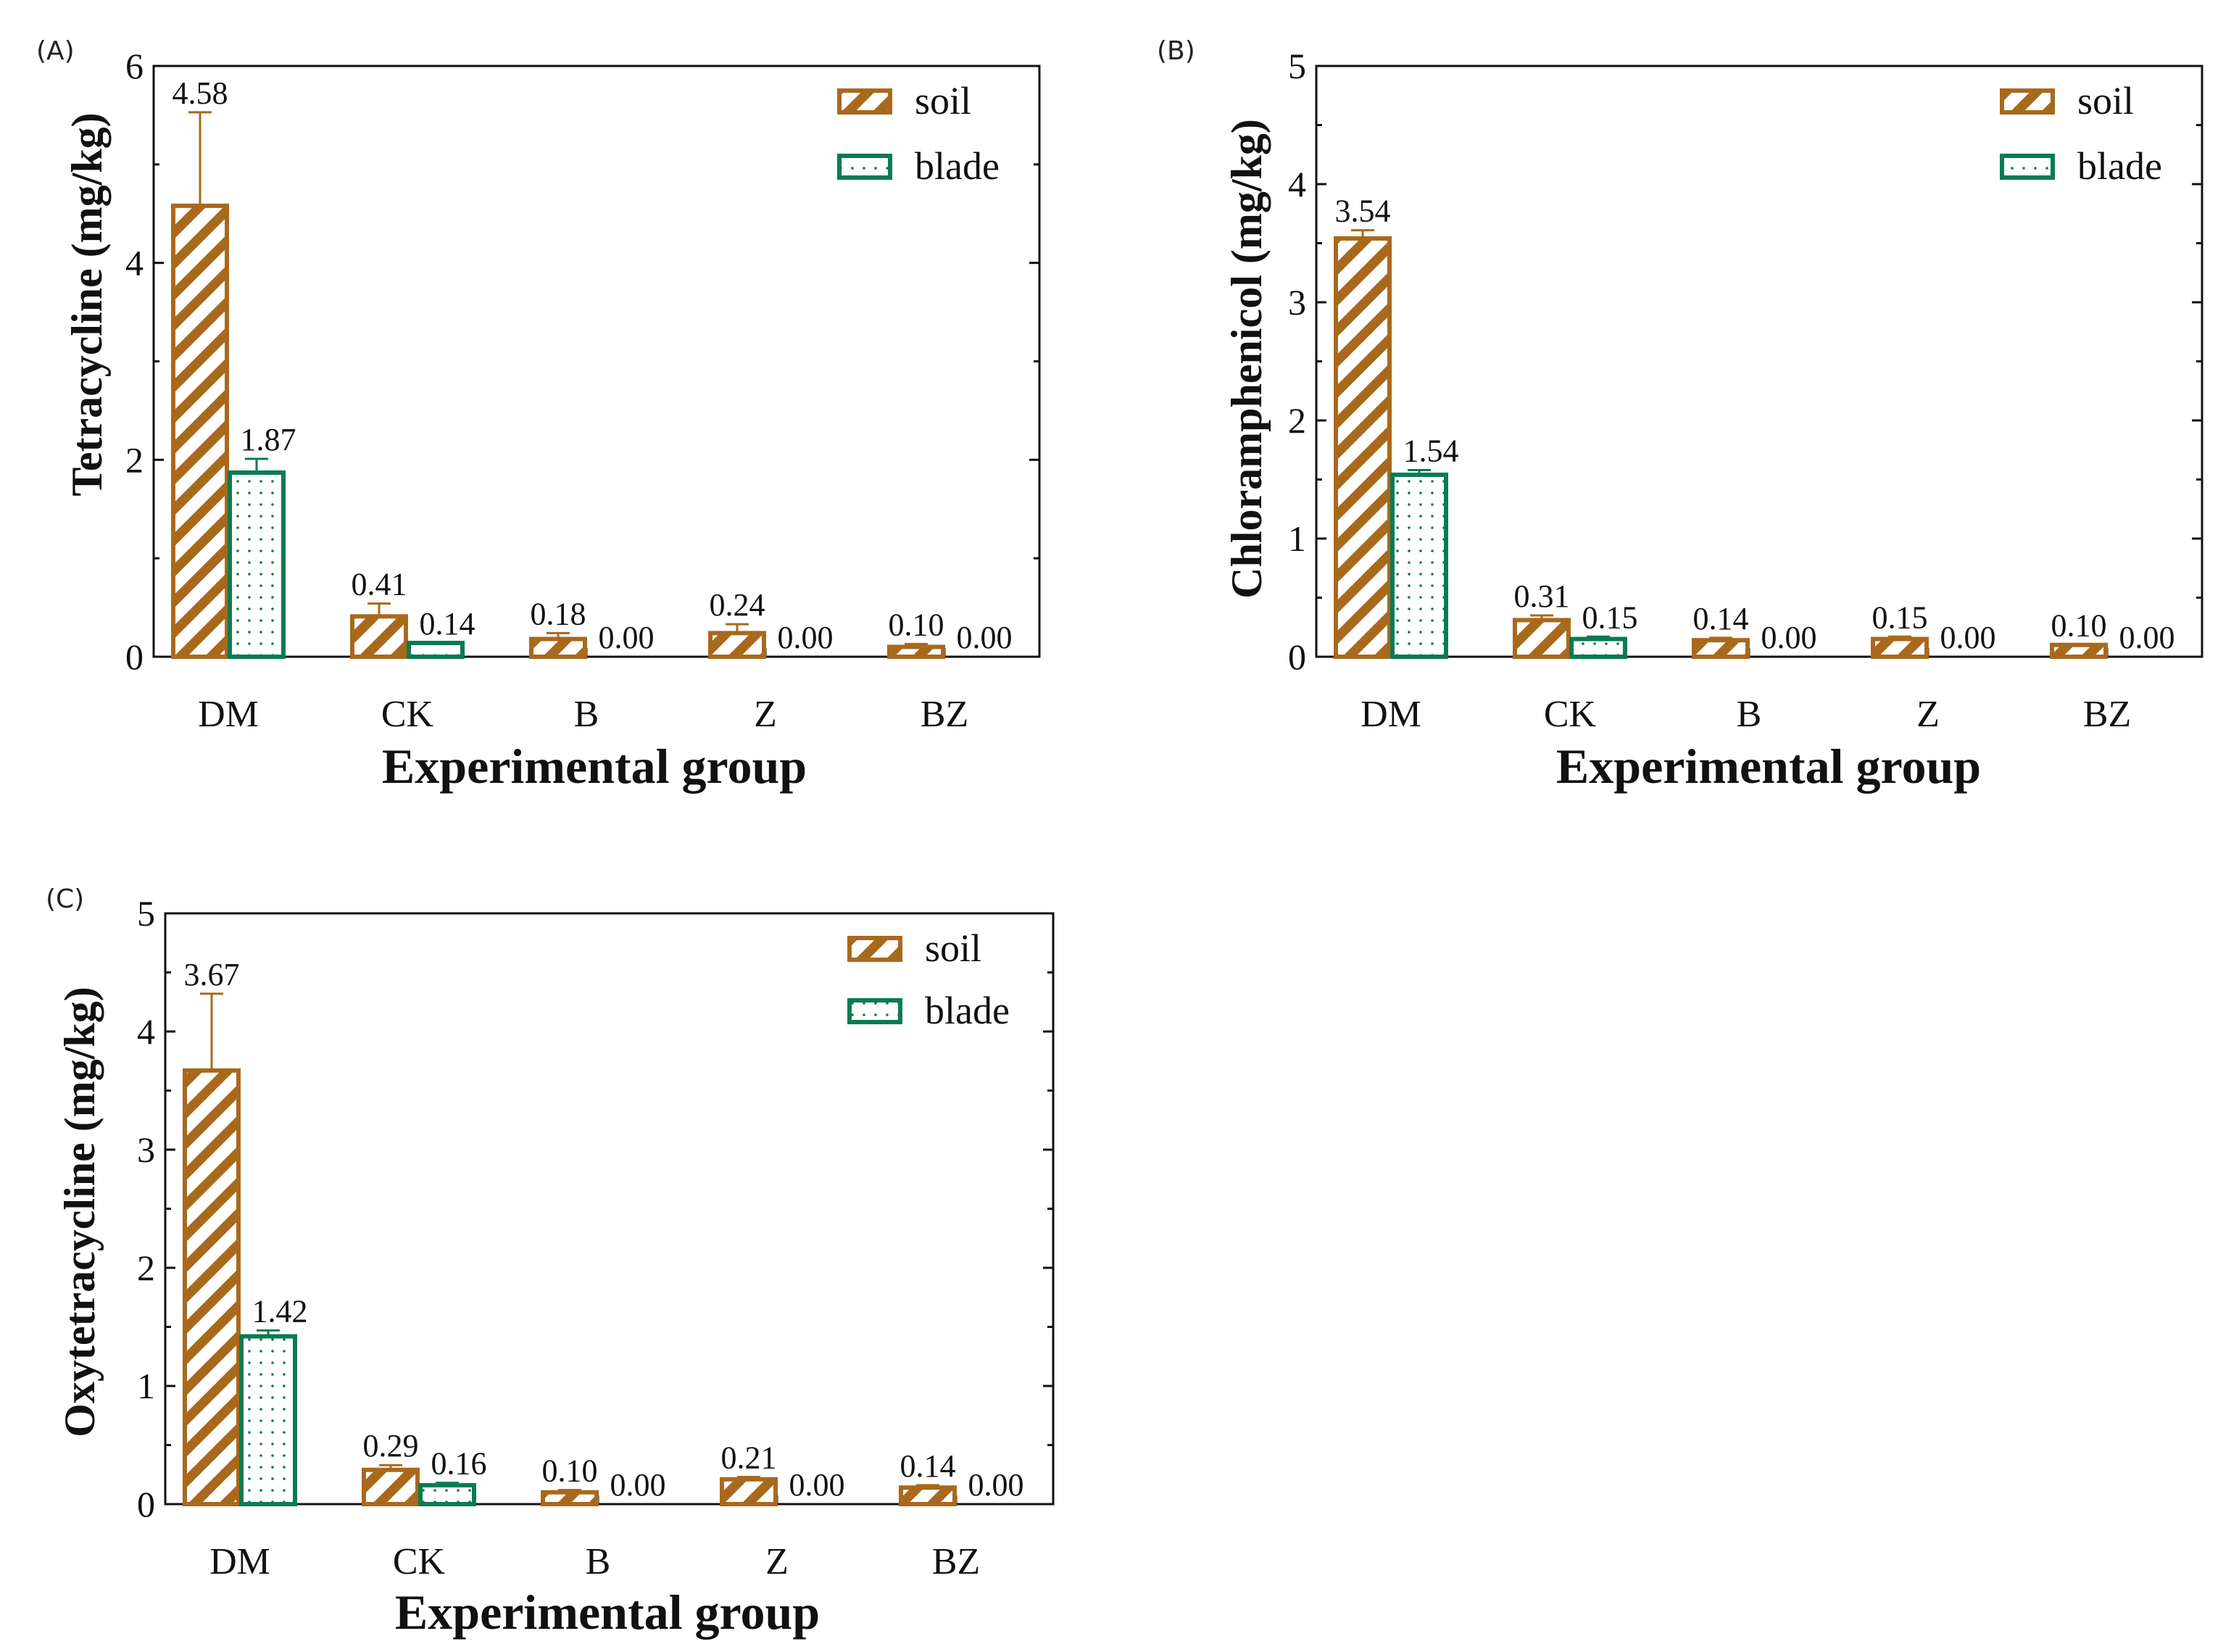 This screenshot has width=2239, height=1652. What do you see at coordinates (1247, 359) in the screenshot?
I see `y-axis-label: Chloramphenicol (mg/kg)` at bounding box center [1247, 359].